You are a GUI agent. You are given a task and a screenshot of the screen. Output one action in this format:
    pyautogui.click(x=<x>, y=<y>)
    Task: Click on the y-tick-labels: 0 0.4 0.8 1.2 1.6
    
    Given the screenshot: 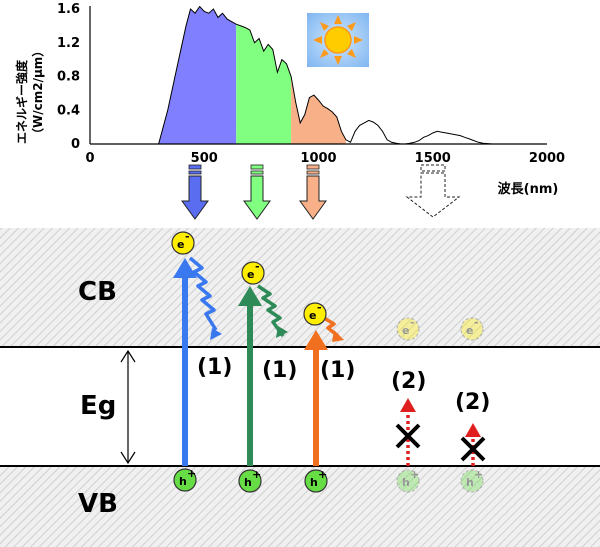 What is the action you would take?
    pyautogui.click(x=68, y=77)
    